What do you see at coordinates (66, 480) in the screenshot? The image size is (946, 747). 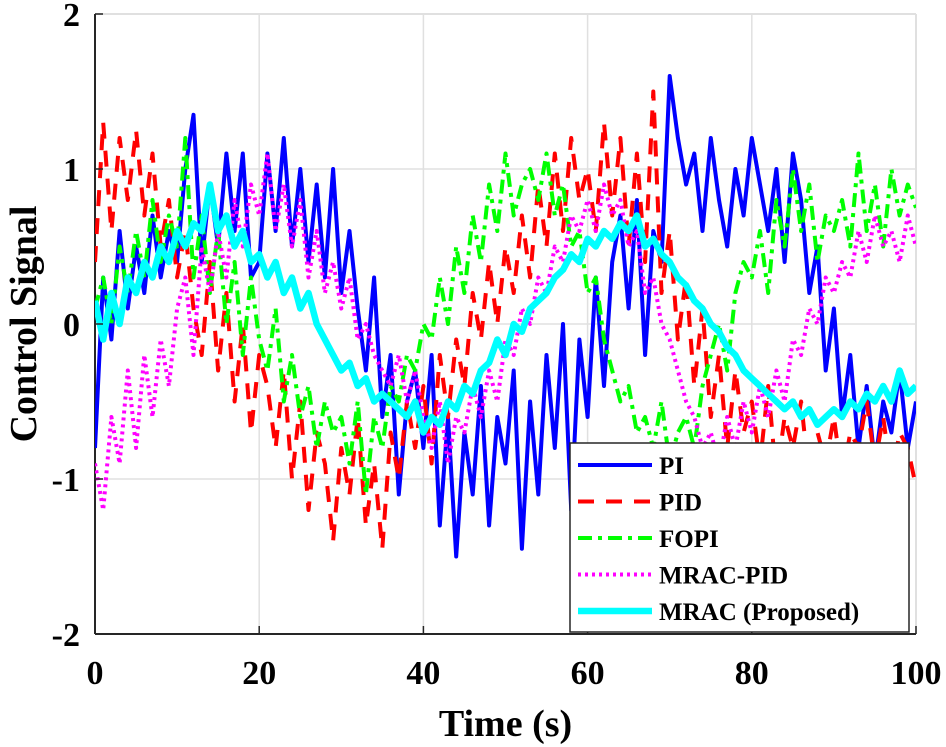 I see `y-tick-label: -1` at bounding box center [66, 480].